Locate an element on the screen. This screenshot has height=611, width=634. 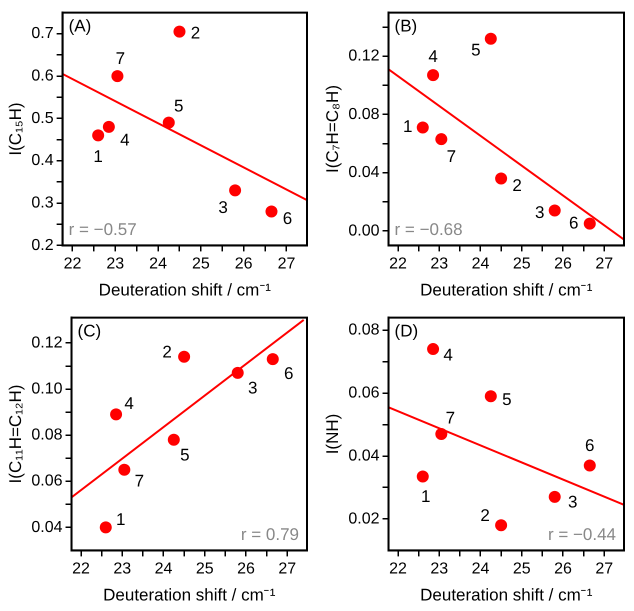
y-tick-label: 0.2 is located at coordinates (42, 245).